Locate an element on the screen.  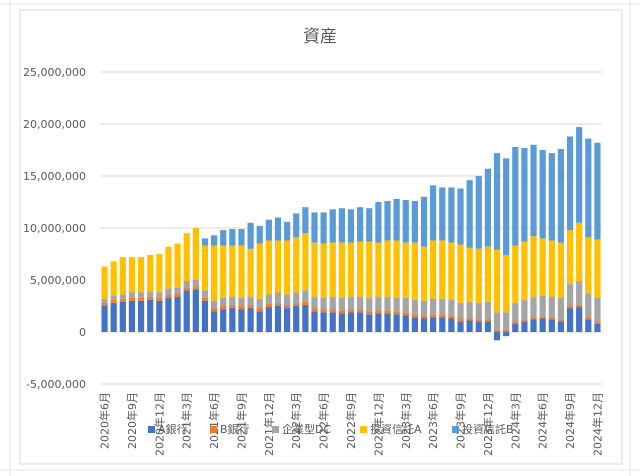
y-tick-label: 15,000,000 is located at coordinates (54, 176).